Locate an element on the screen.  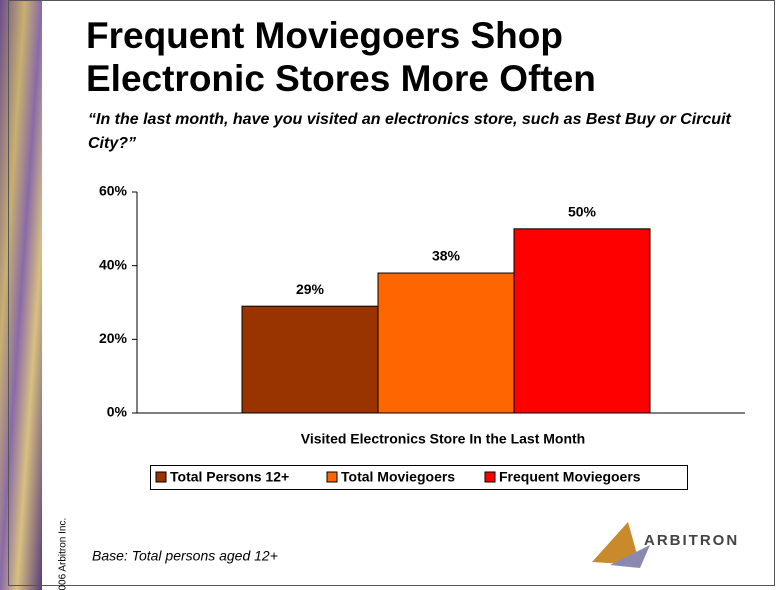
value-label: 29% is located at coordinates (310, 289).